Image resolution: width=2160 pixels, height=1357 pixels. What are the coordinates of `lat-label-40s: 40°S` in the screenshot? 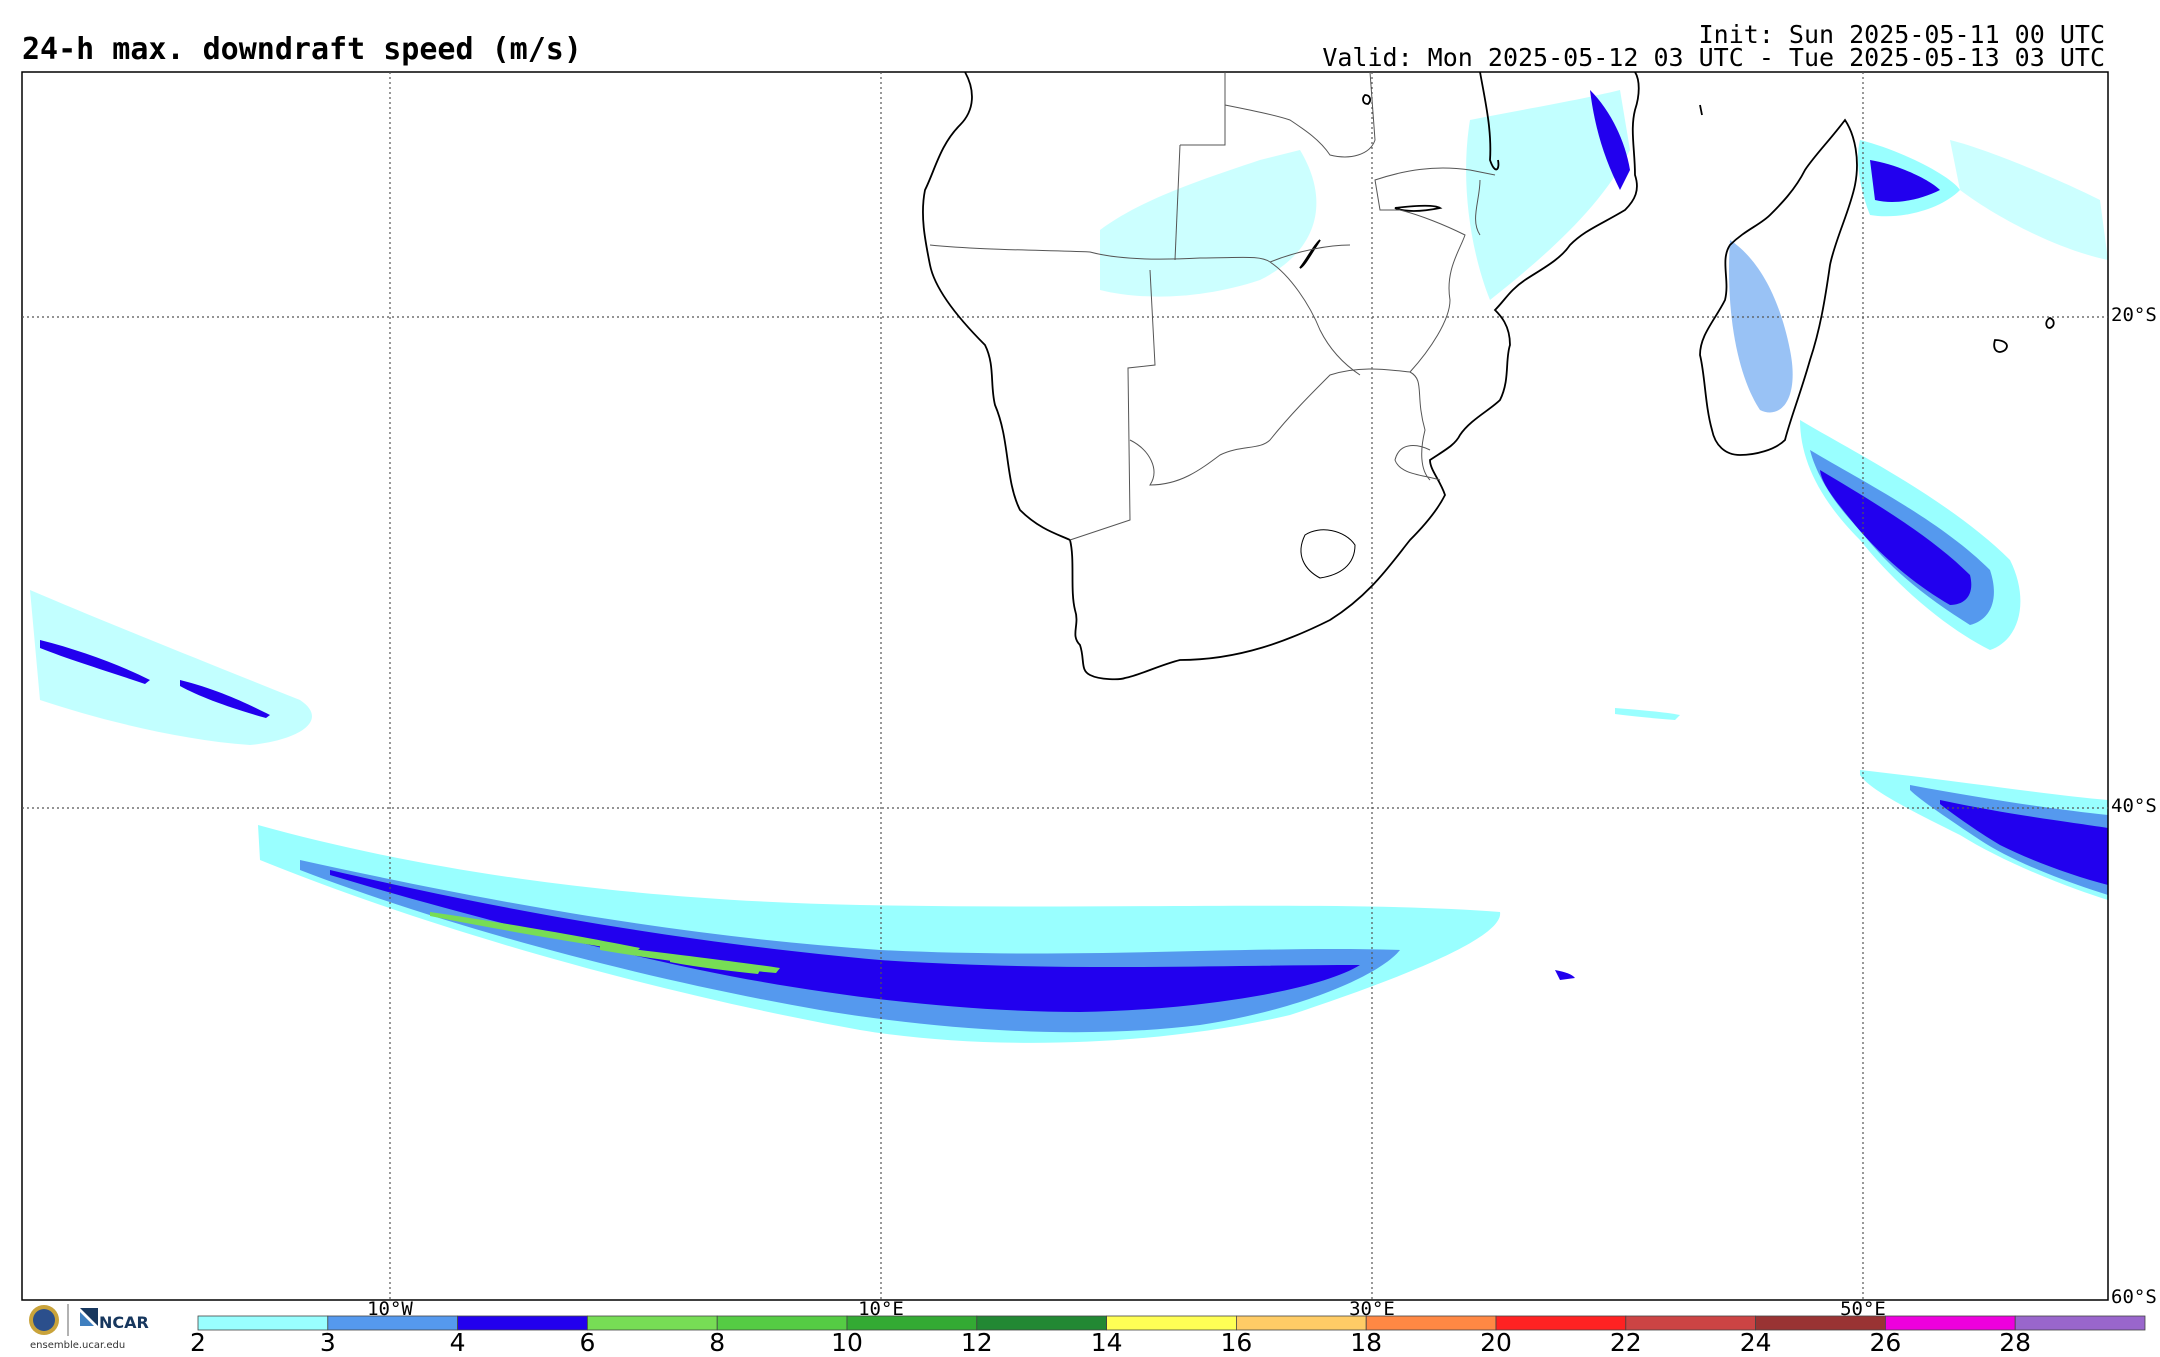 It's located at (2134, 806).